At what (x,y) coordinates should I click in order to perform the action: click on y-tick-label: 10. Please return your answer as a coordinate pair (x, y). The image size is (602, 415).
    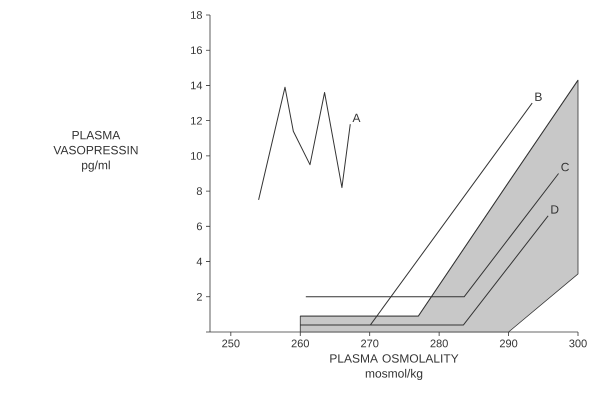
    Looking at the image, I should click on (196, 156).